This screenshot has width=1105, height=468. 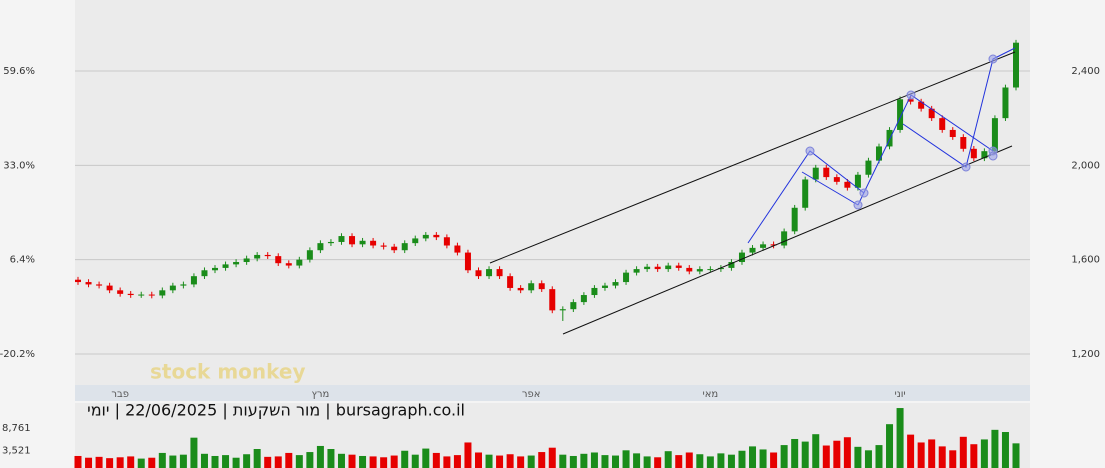 What do you see at coordinates (1085, 260) in the screenshot?
I see `y-tick-label: 1,600` at bounding box center [1085, 260].